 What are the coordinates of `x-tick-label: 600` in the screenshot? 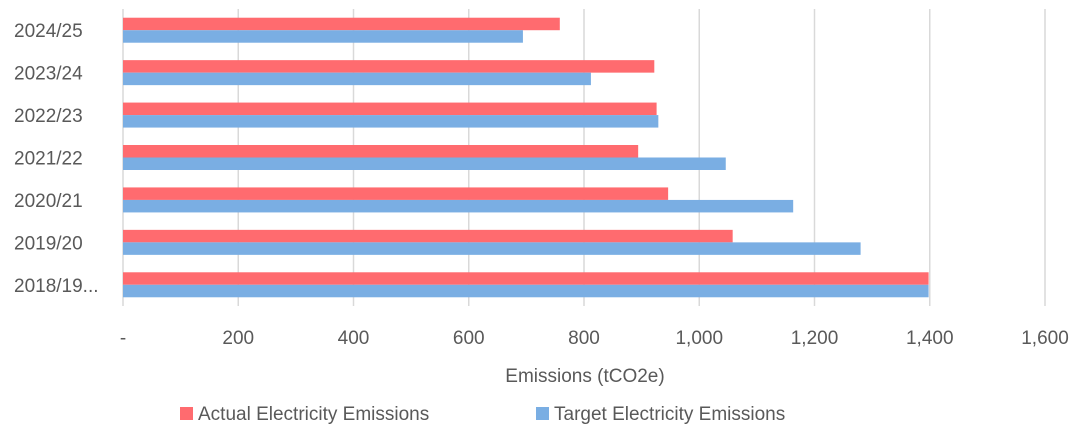 It's located at (469, 338).